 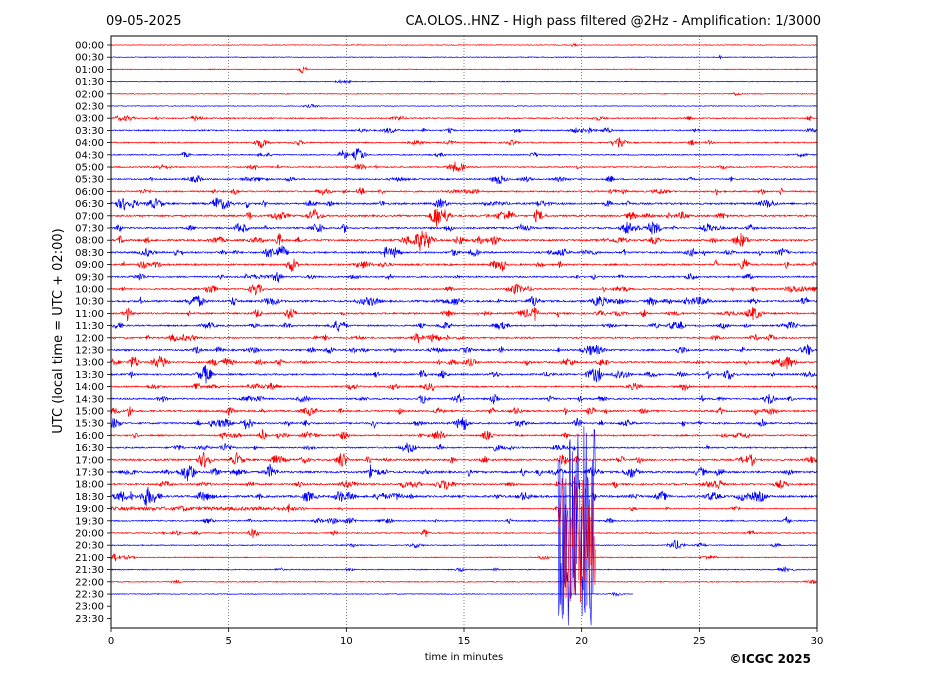 What do you see at coordinates (144, 21) in the screenshot?
I see `date-label: 09-05-2025` at bounding box center [144, 21].